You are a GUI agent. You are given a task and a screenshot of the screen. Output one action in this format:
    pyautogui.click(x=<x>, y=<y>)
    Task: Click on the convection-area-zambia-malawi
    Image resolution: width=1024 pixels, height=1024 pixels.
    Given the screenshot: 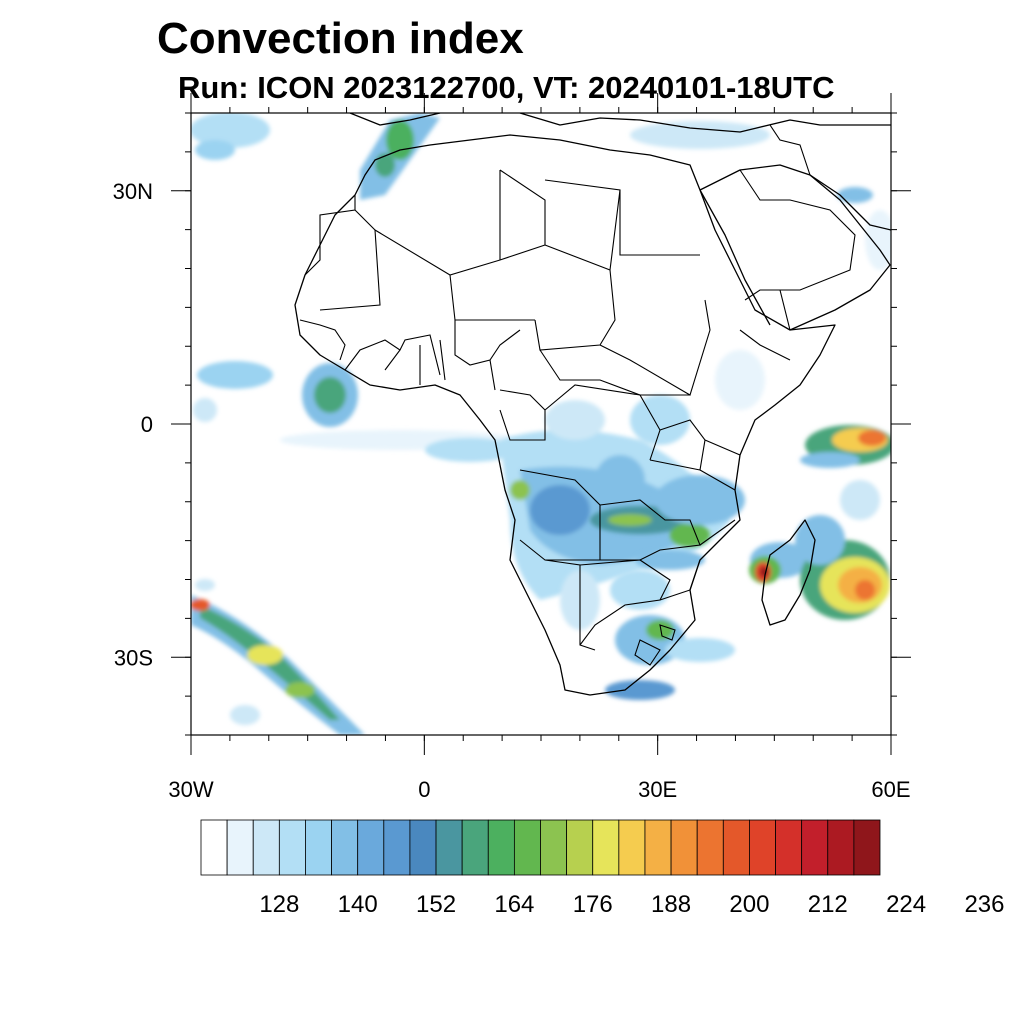 What is the action you would take?
    pyautogui.click(x=652, y=552)
    